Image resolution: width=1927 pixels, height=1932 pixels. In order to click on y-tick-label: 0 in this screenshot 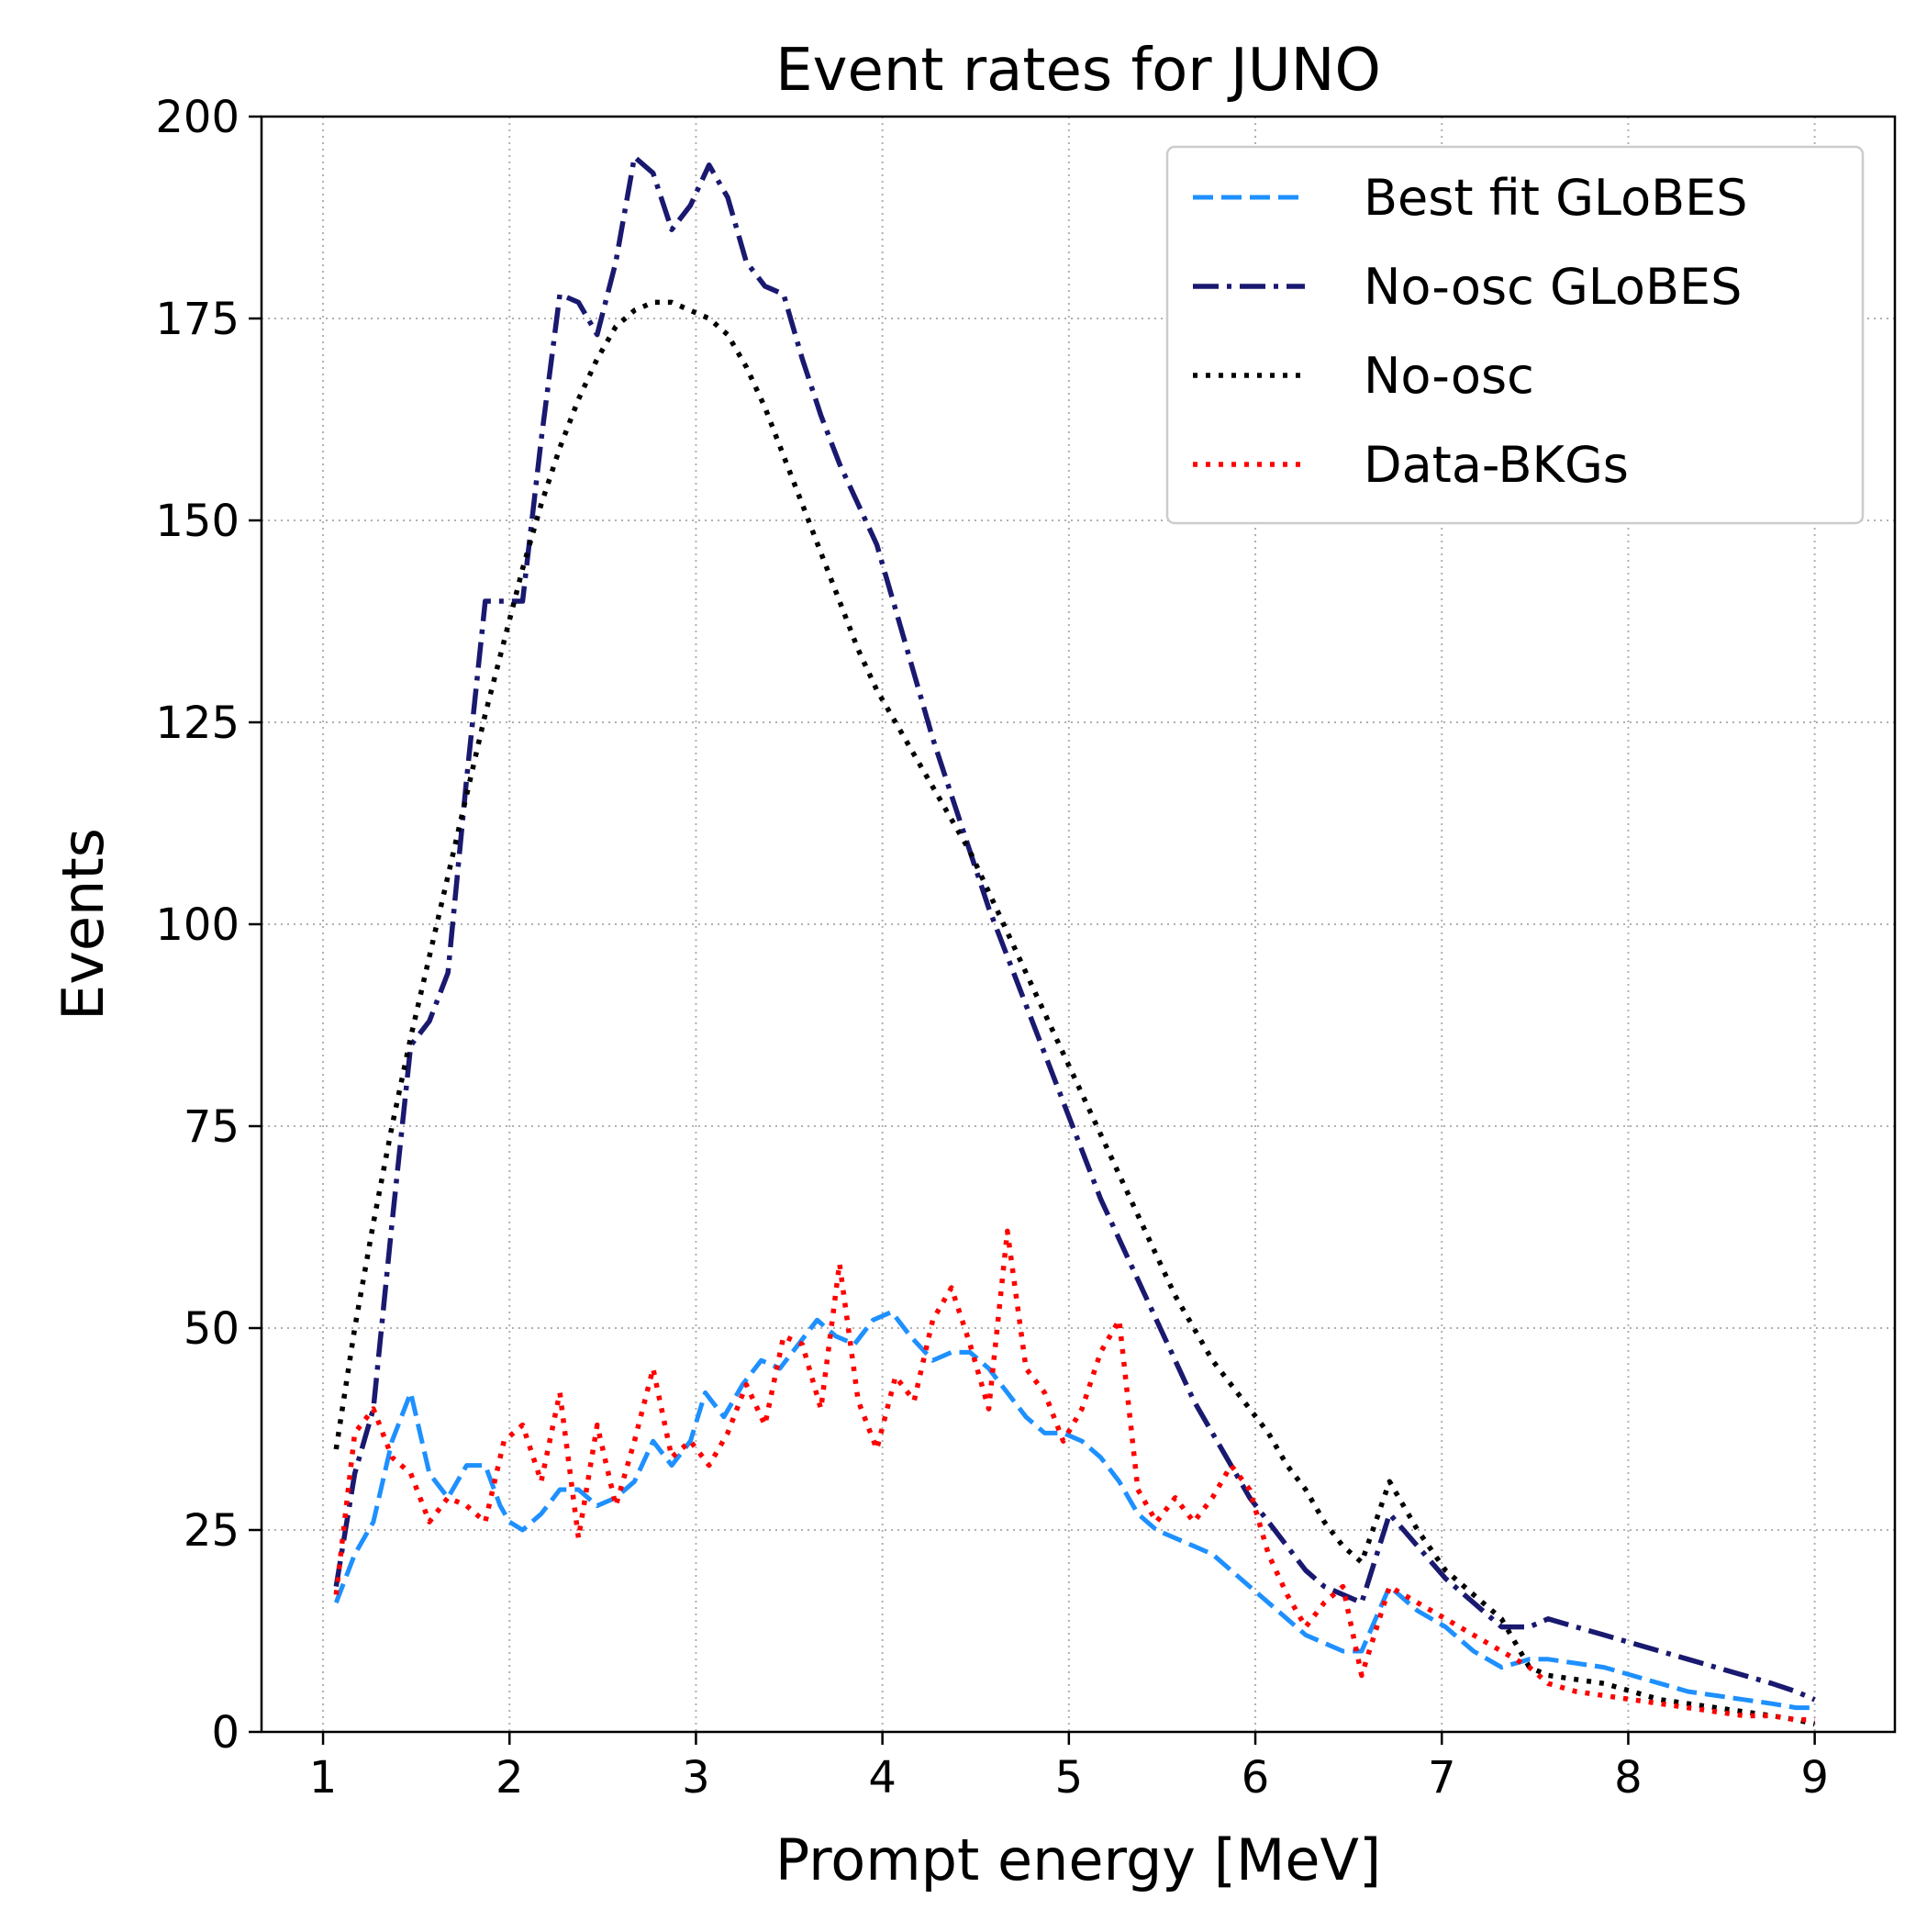, I will do `click(225, 1733)`.